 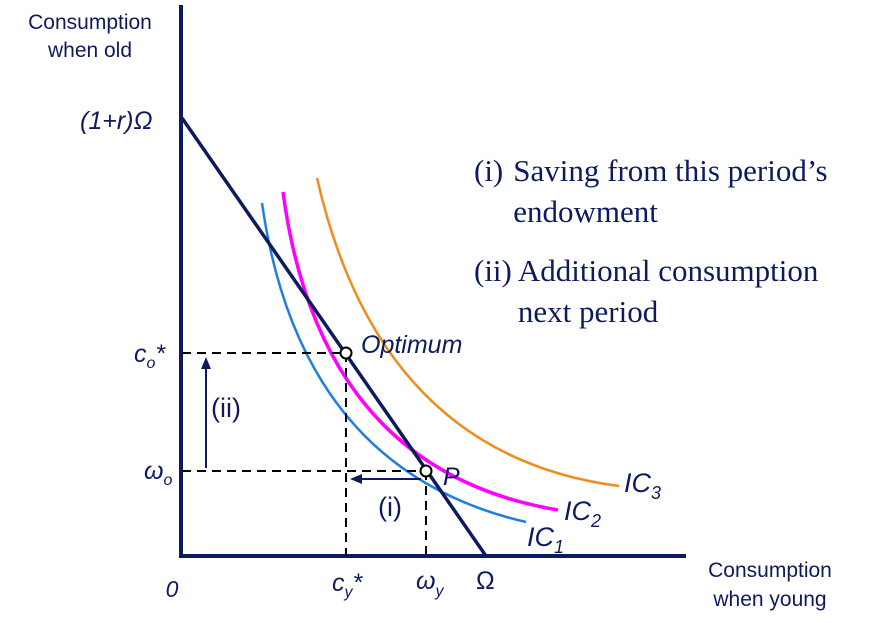 What do you see at coordinates (489, 170) in the screenshot?
I see `note-number: (i)` at bounding box center [489, 170].